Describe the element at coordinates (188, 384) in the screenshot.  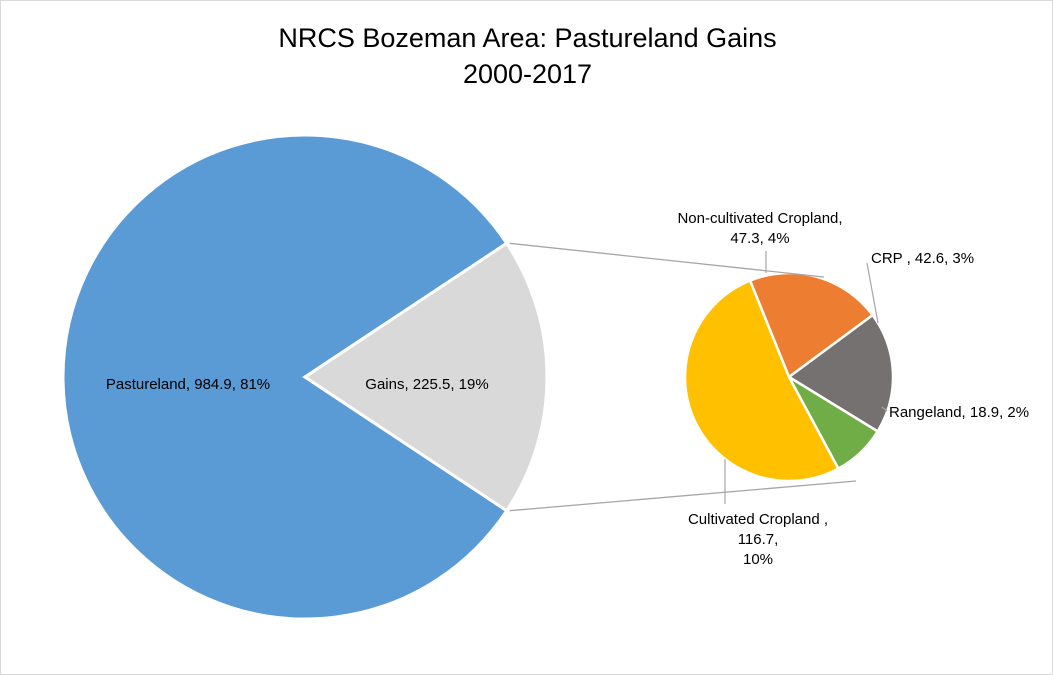
I see `pastureland-label: Pastureland, 984.9, 81%` at that location.